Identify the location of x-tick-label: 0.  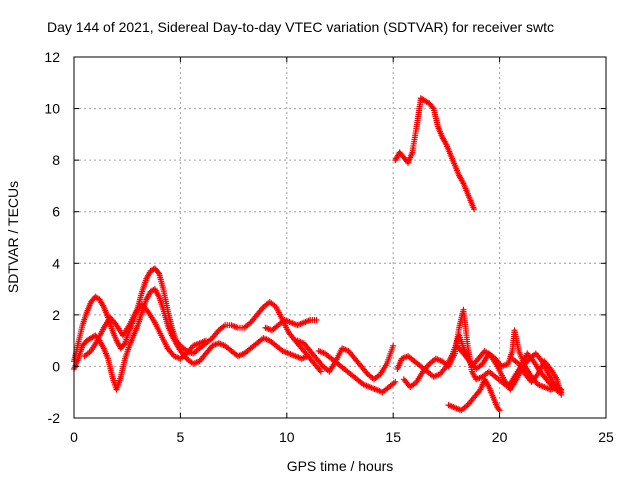
(74, 437).